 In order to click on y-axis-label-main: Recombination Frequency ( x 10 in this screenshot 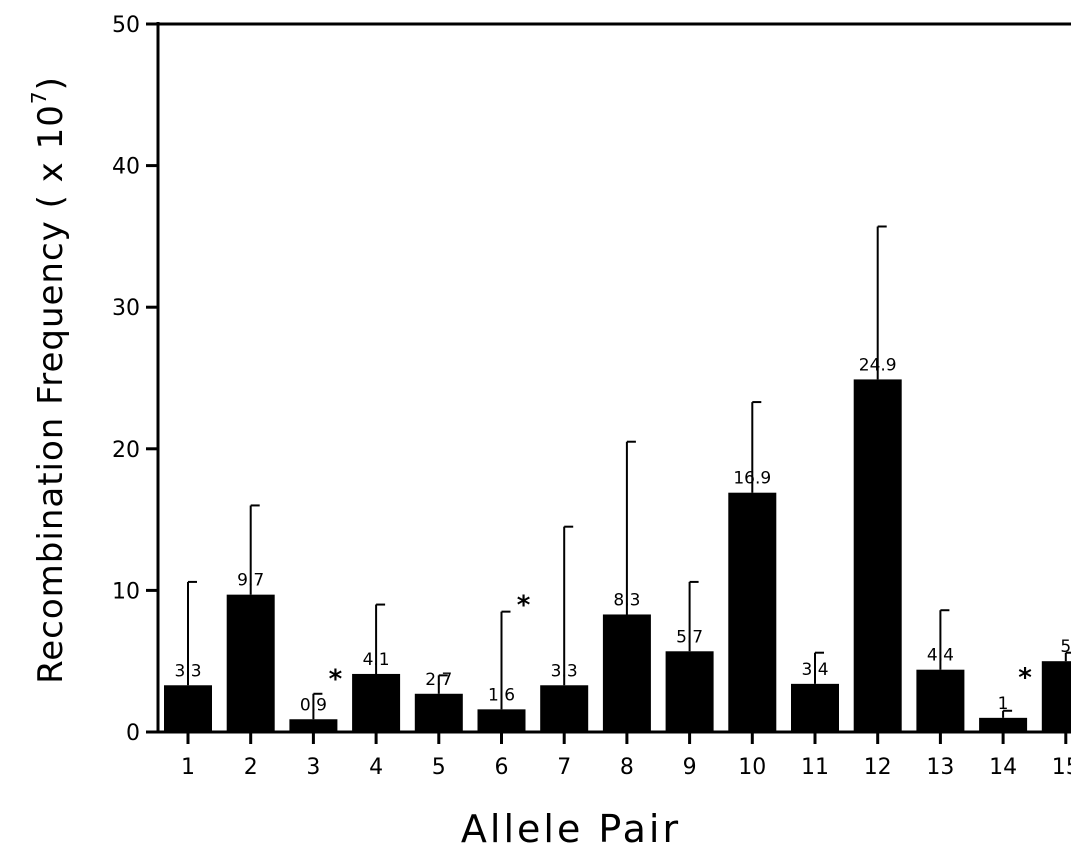, I will do `click(51, 394)`.